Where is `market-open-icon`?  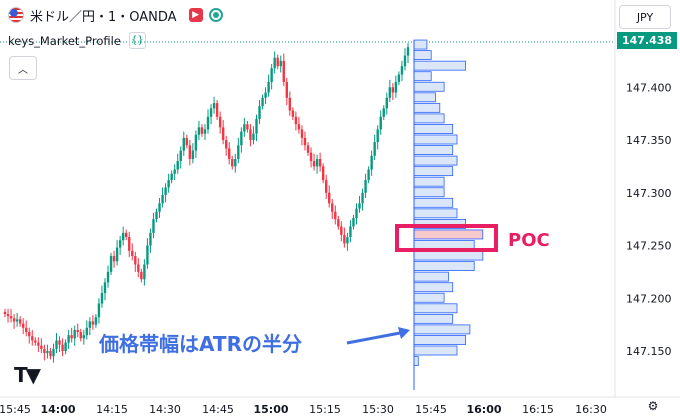
market-open-icon is located at coordinates (215, 15).